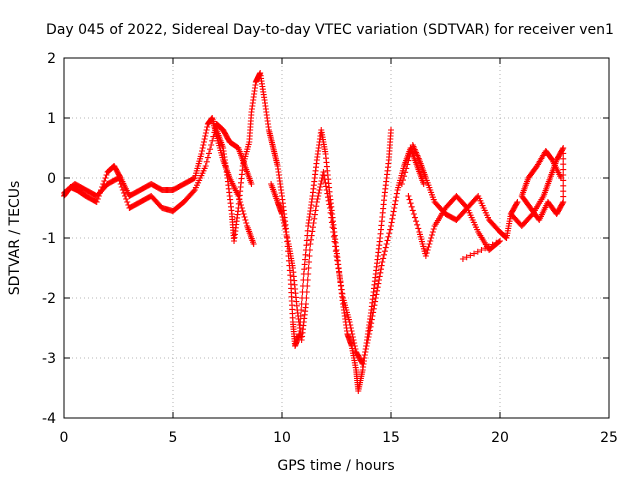  I want to click on y-axis-title: SDTVAR / TECUs, so click(15, 238).